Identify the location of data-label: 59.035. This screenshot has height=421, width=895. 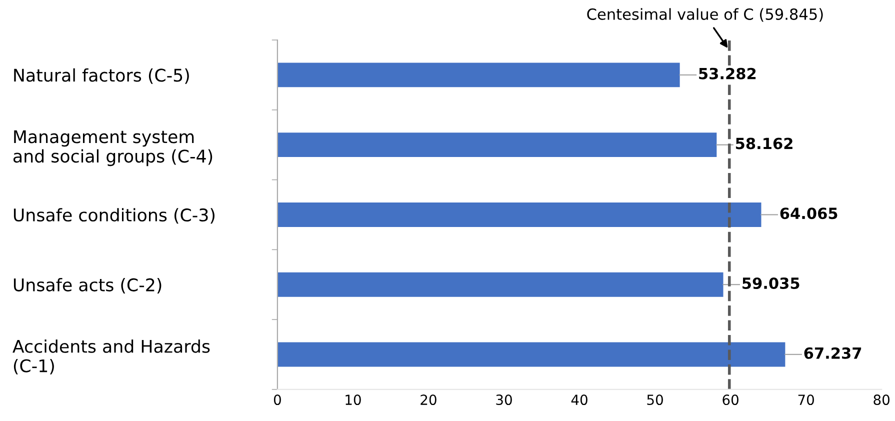
(771, 283).